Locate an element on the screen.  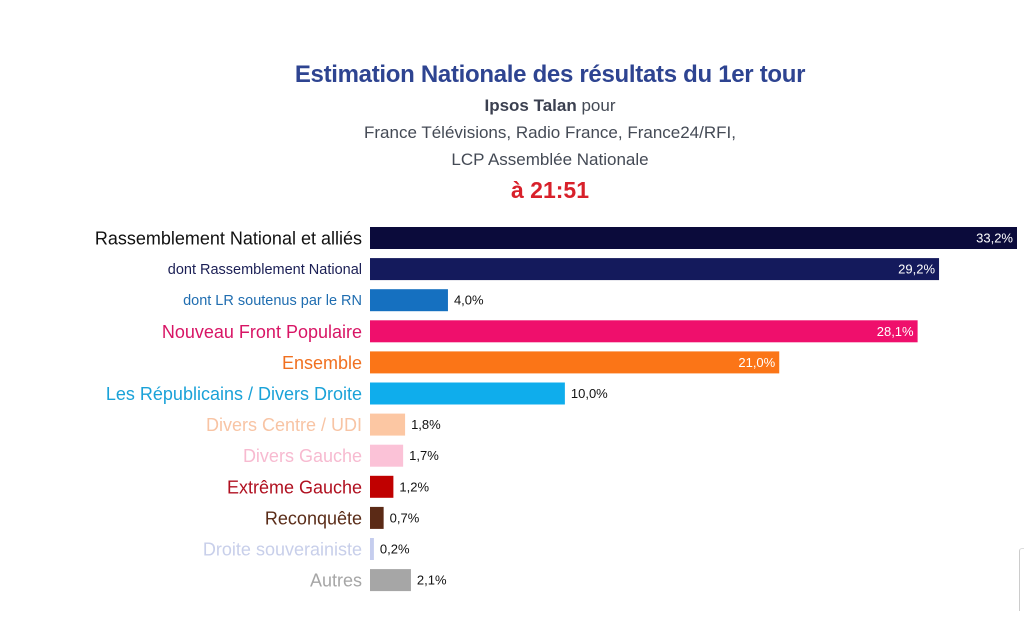
value-label: 1,7% is located at coordinates (424, 455).